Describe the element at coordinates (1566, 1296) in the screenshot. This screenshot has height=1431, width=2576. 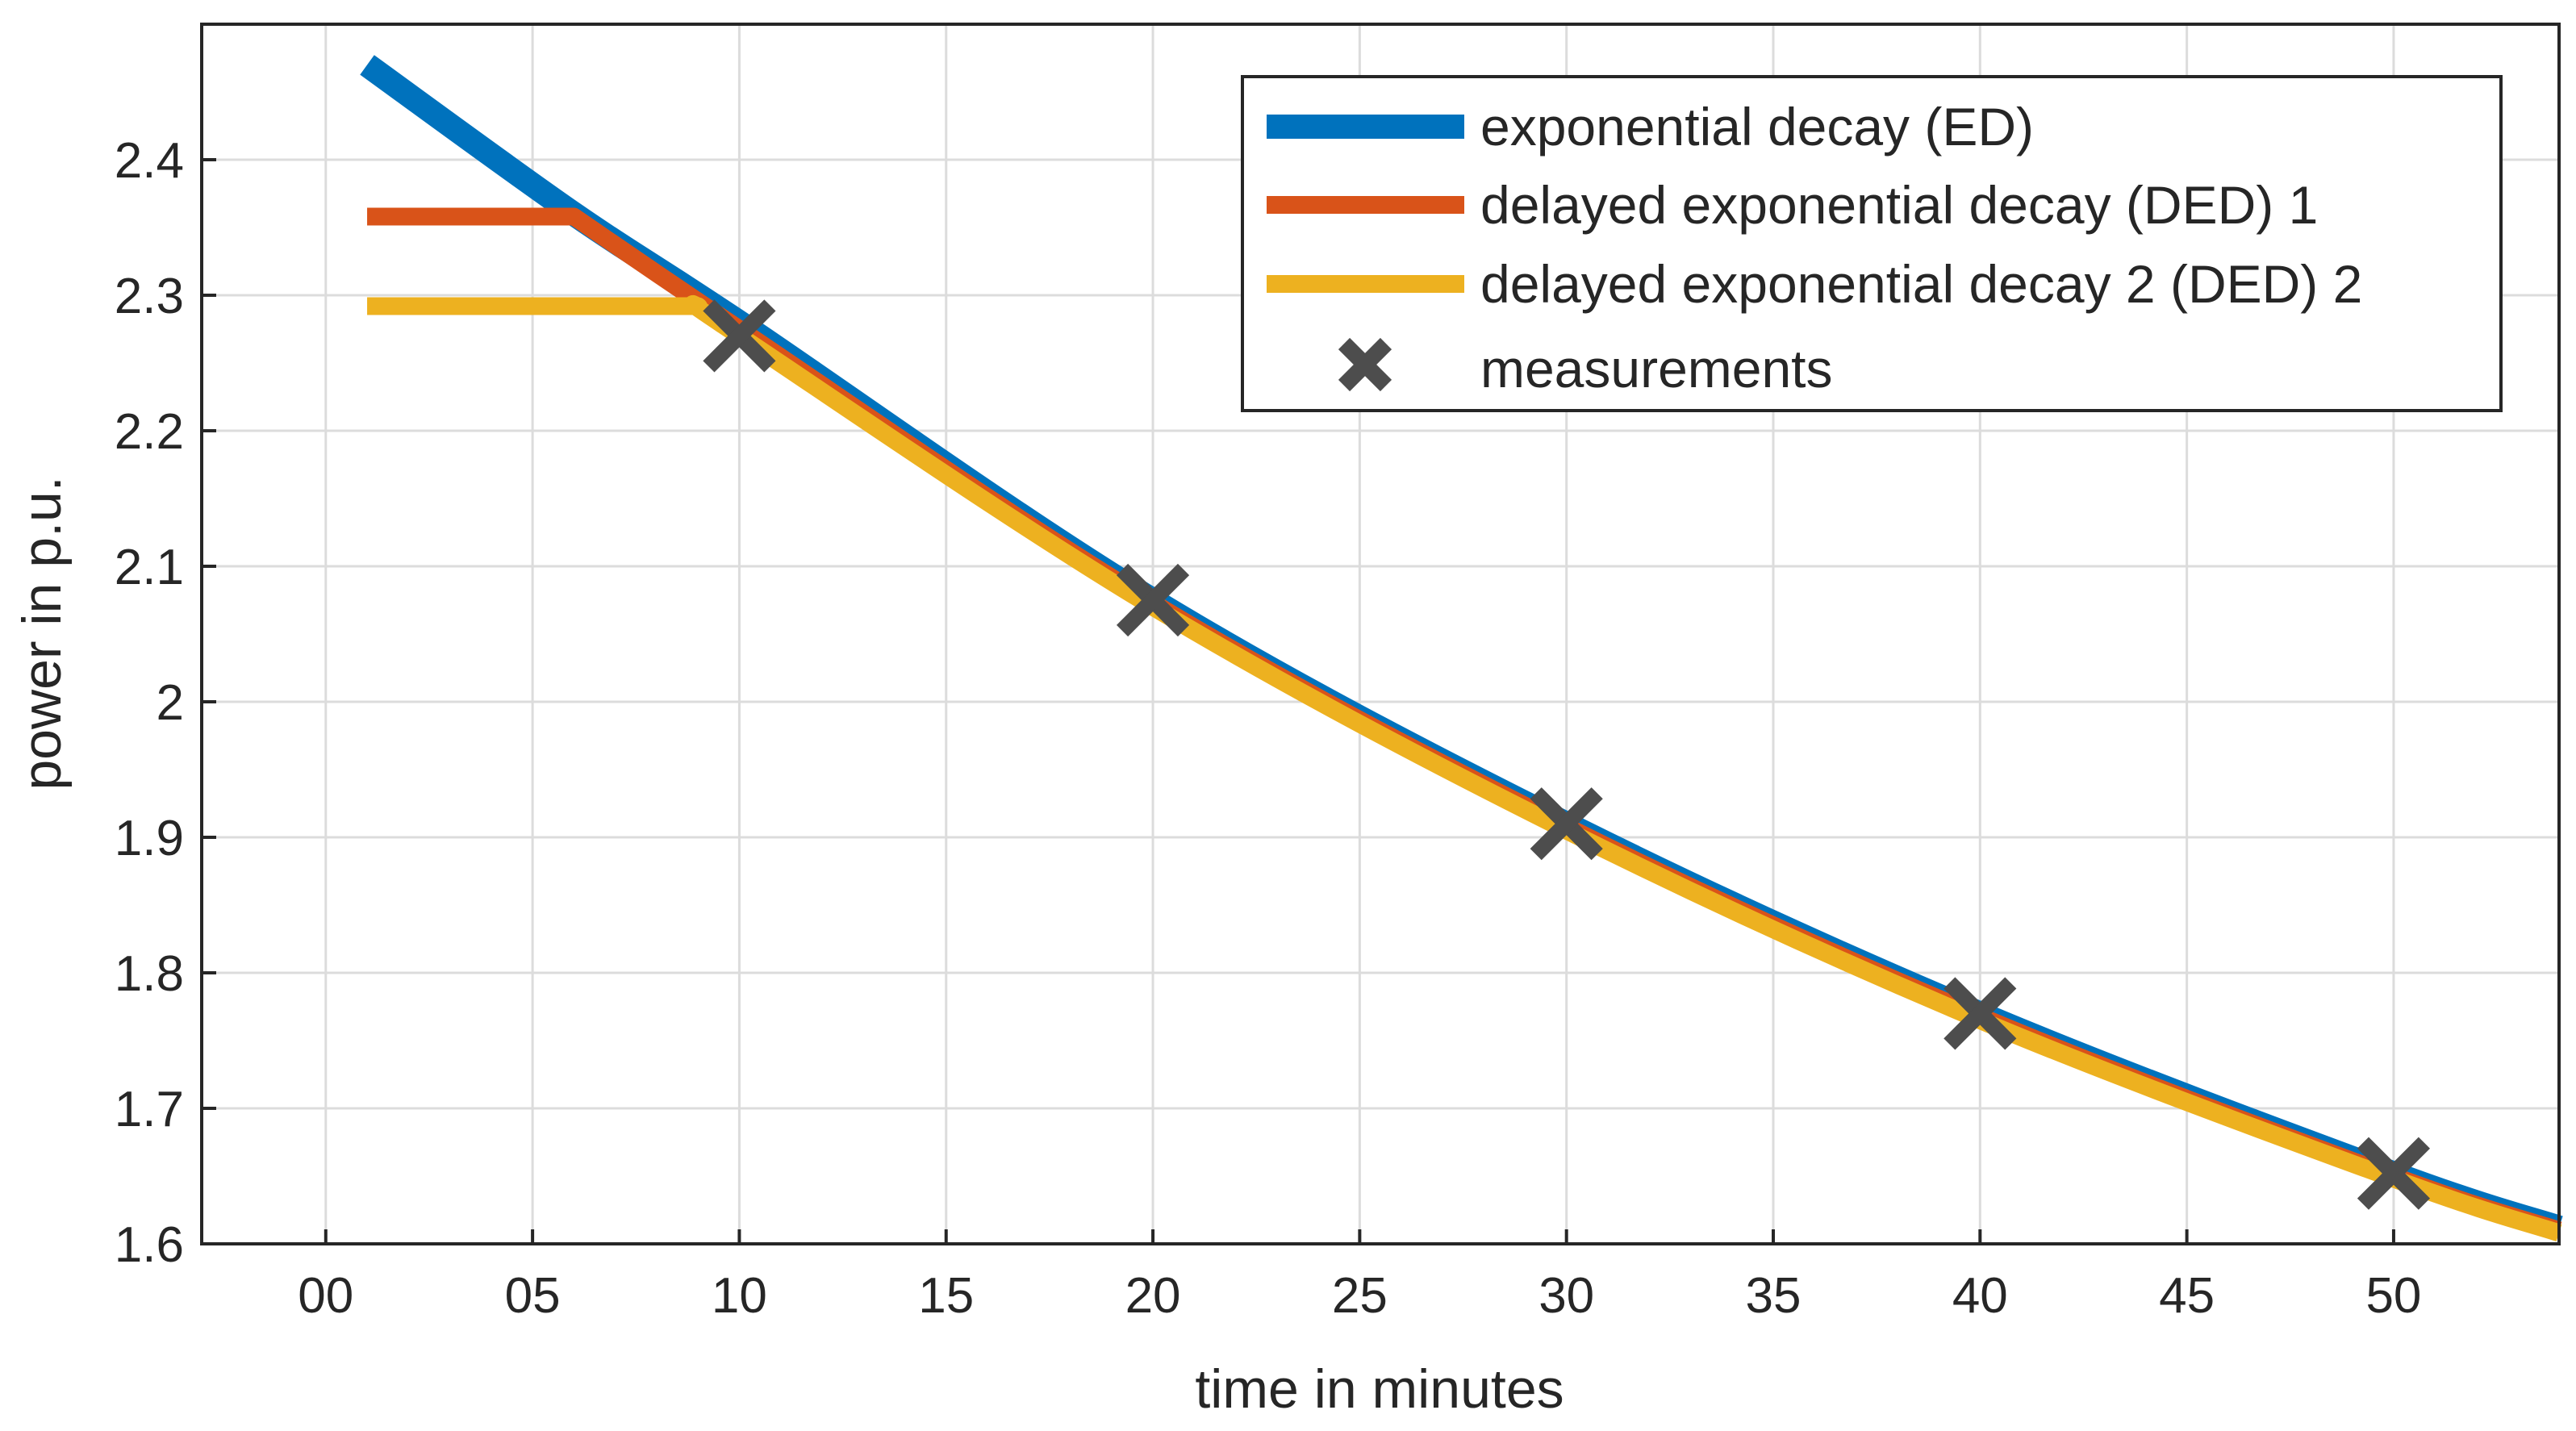
I see `x-tick-label: 30` at that location.